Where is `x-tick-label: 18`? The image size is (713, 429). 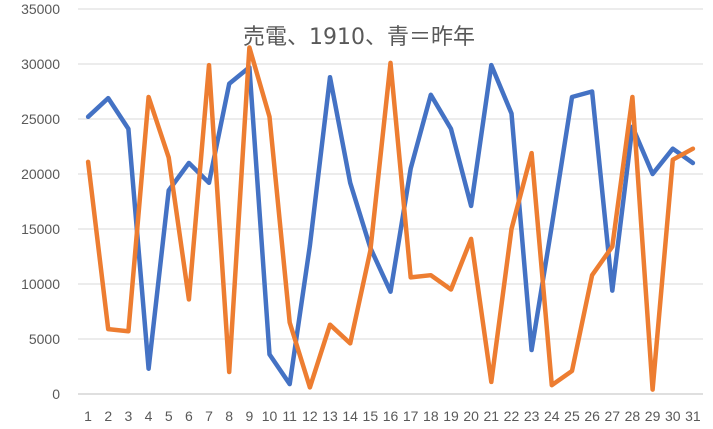
x-tick-label: 18 is located at coordinates (431, 416).